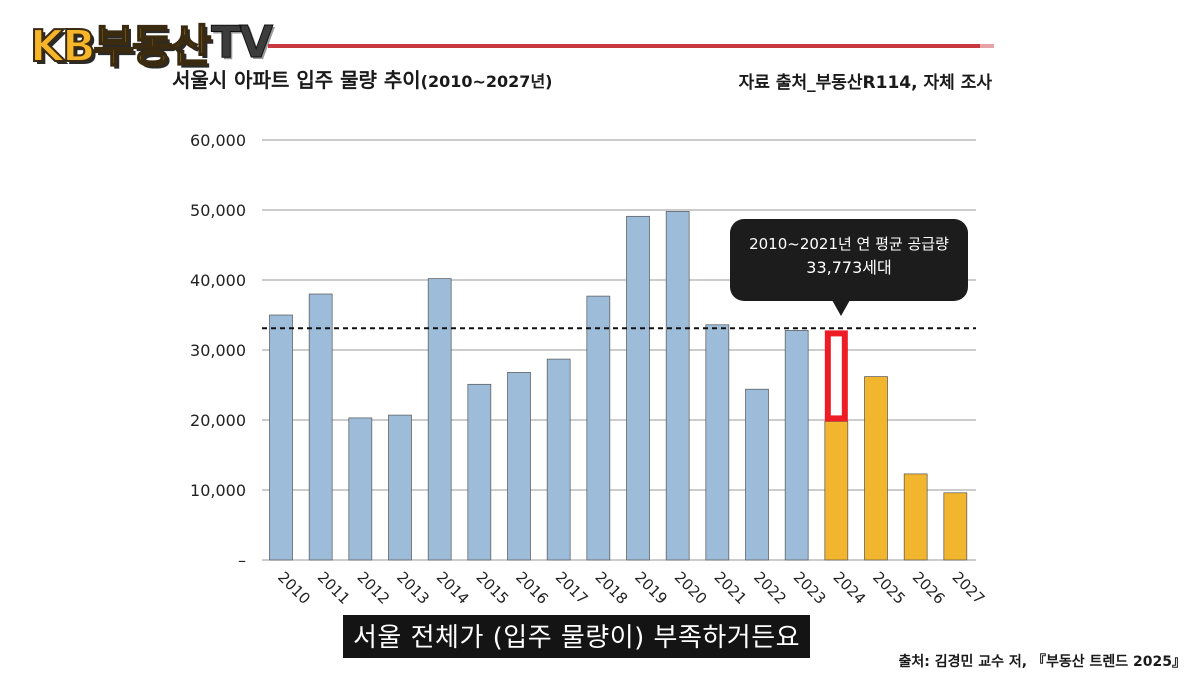 This screenshot has width=1200, height=675. Describe the element at coordinates (598, 428) in the screenshot. I see `bar-2018` at that location.